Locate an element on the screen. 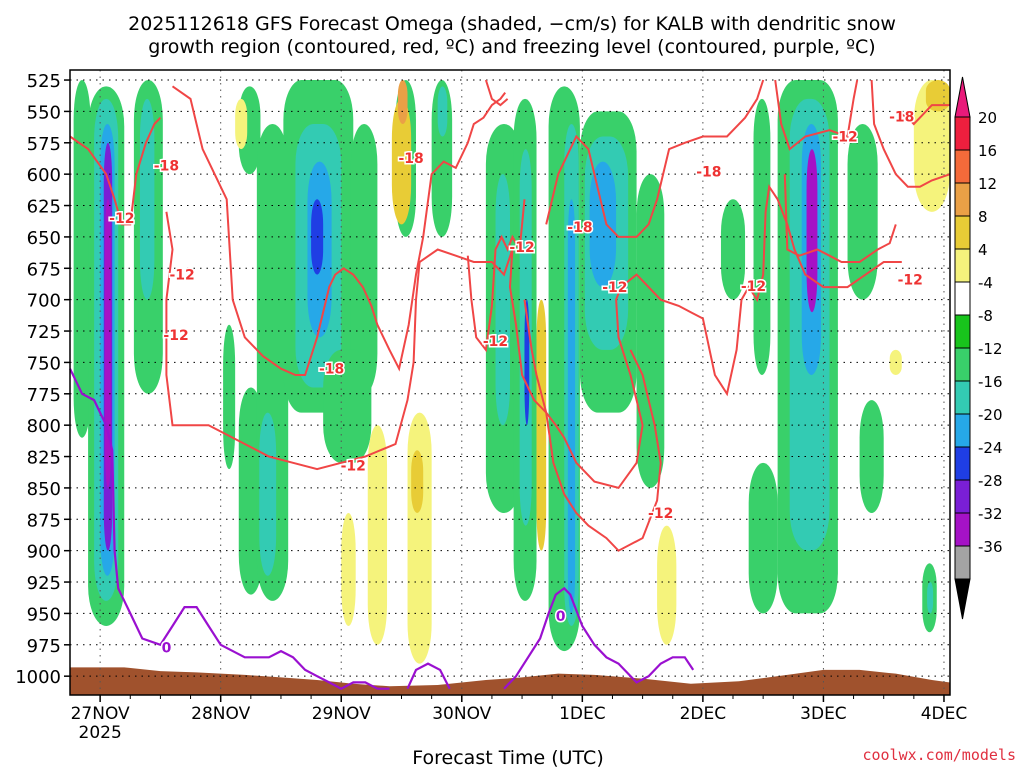 The image size is (1024, 768). colorbar-tick-label: -16 is located at coordinates (990, 382).